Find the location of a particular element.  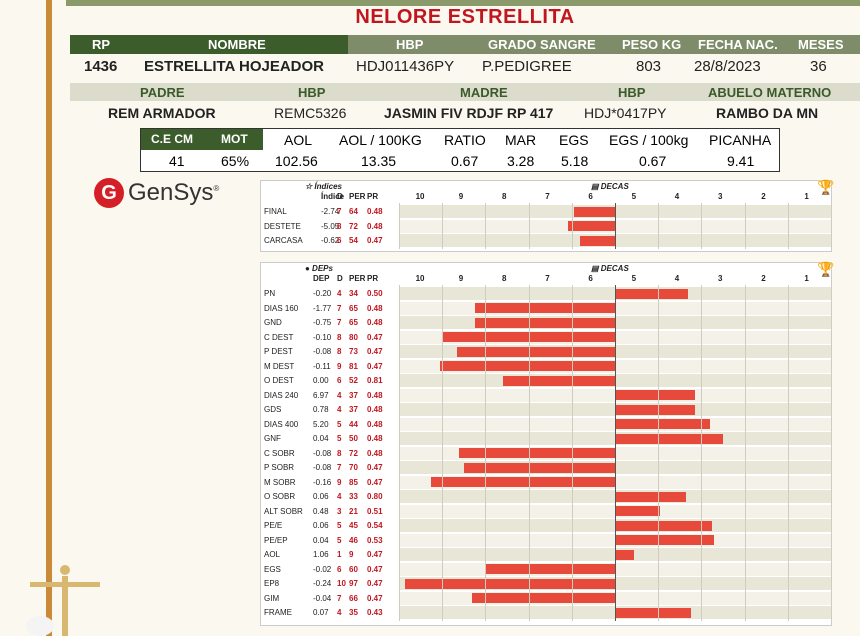

deps-tick-2: 2 is located at coordinates (763, 278).